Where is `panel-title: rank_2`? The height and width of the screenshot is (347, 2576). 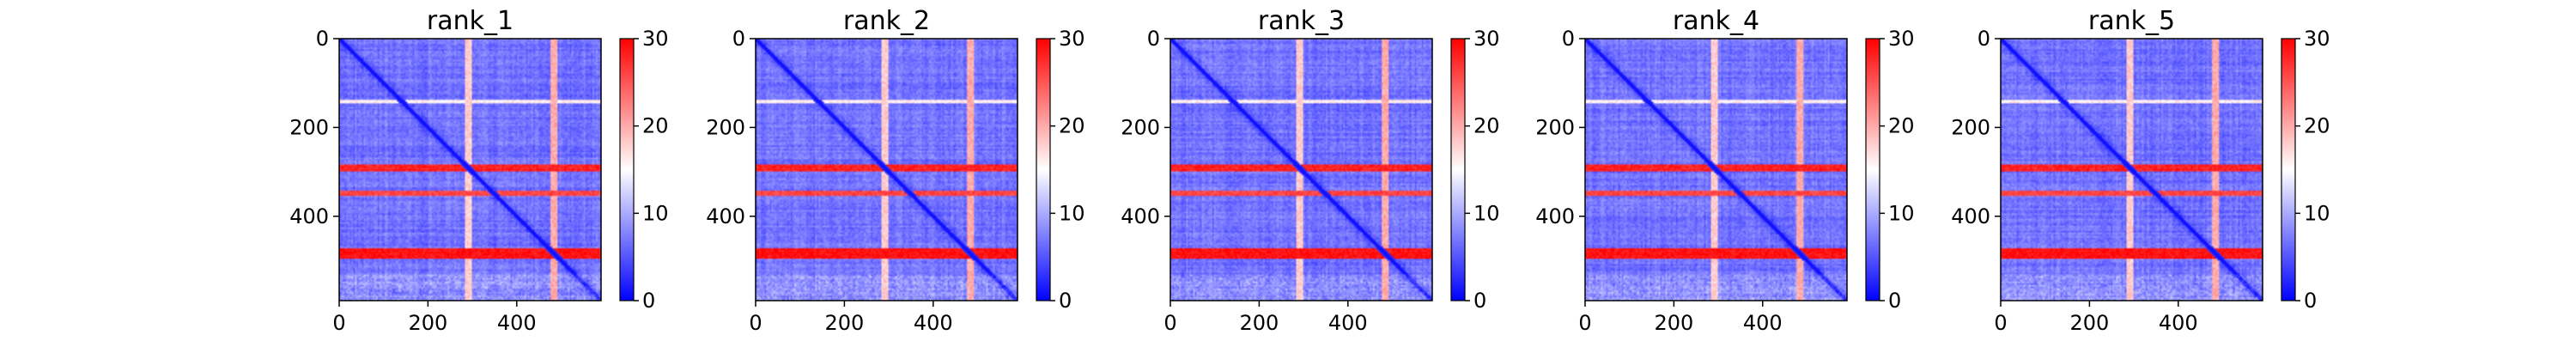
panel-title: rank_2 is located at coordinates (886, 21).